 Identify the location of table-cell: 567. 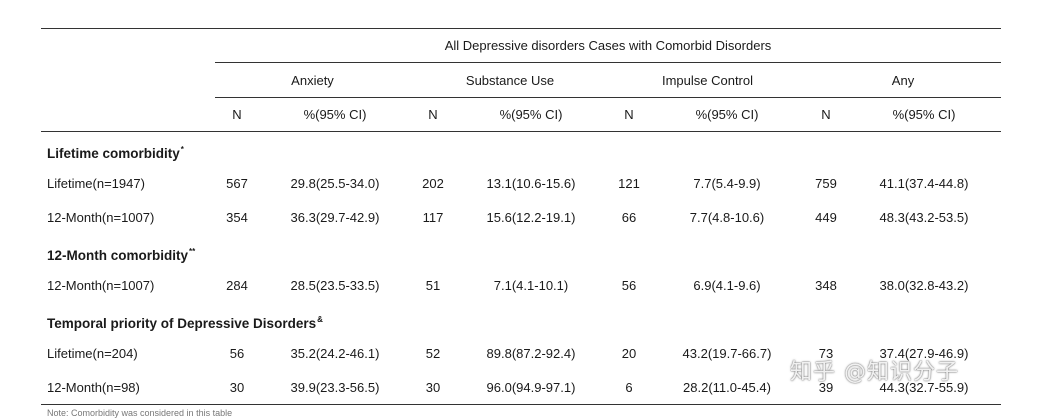
(237, 183).